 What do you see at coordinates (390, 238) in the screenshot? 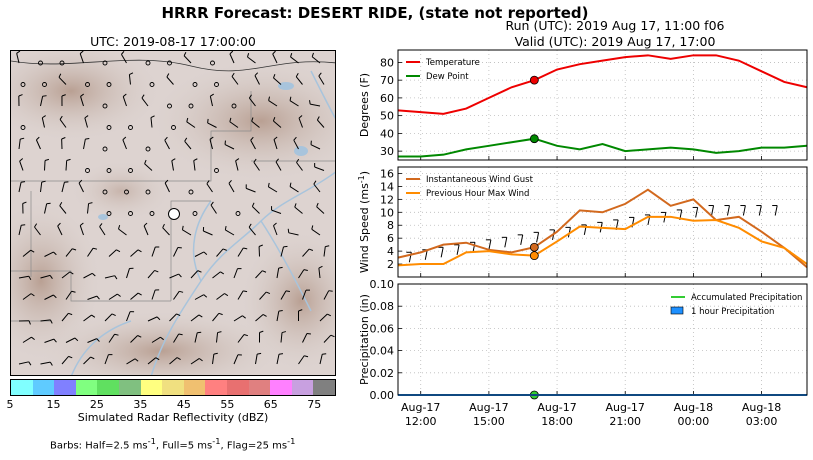
I see `y-tick-label: 6` at bounding box center [390, 238].